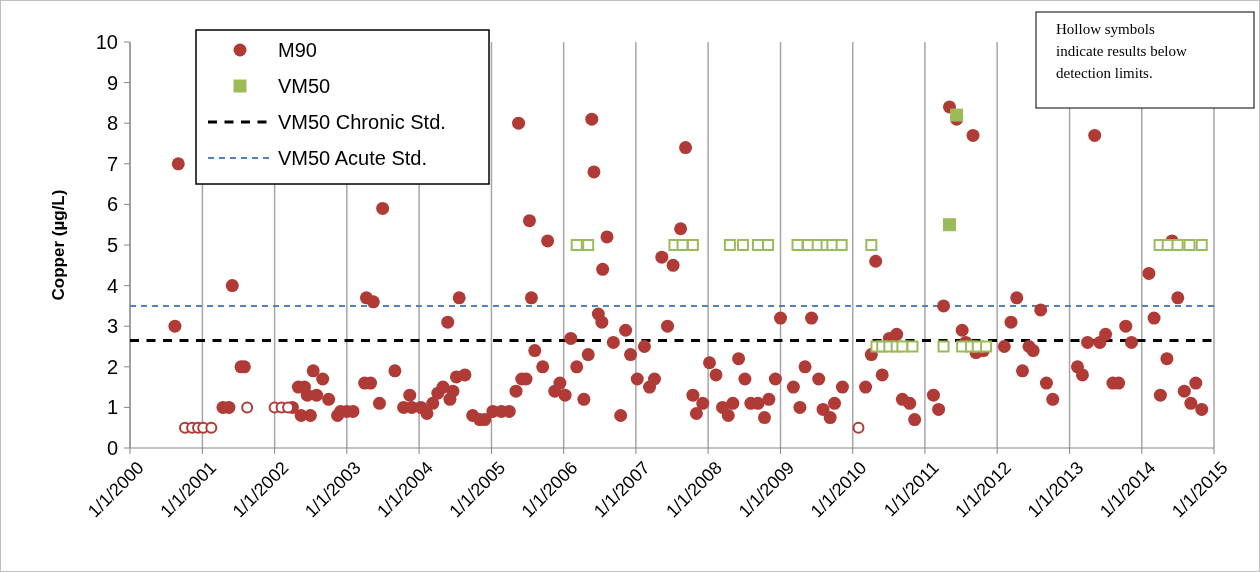  What do you see at coordinates (112, 163) in the screenshot?
I see `y-tick-label: 7` at bounding box center [112, 163].